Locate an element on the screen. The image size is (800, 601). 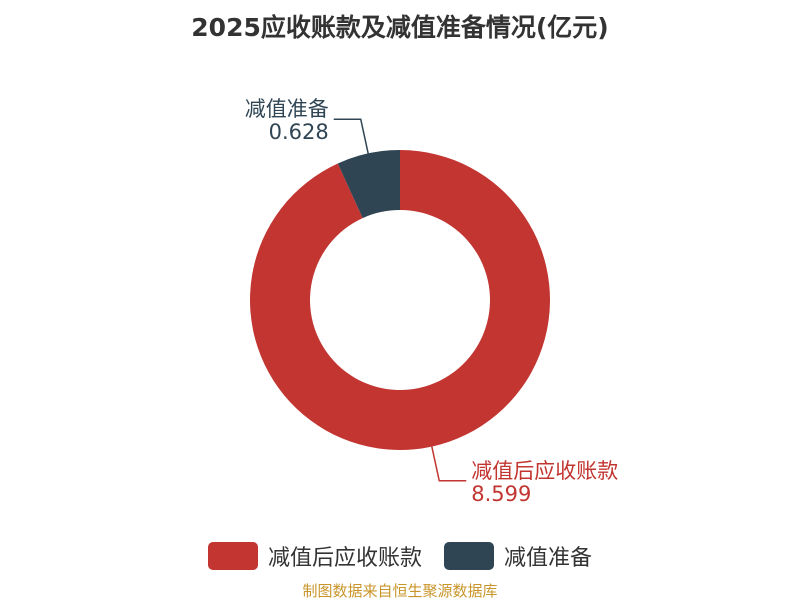
slice-label-name: 减值准备 is located at coordinates (287, 109).